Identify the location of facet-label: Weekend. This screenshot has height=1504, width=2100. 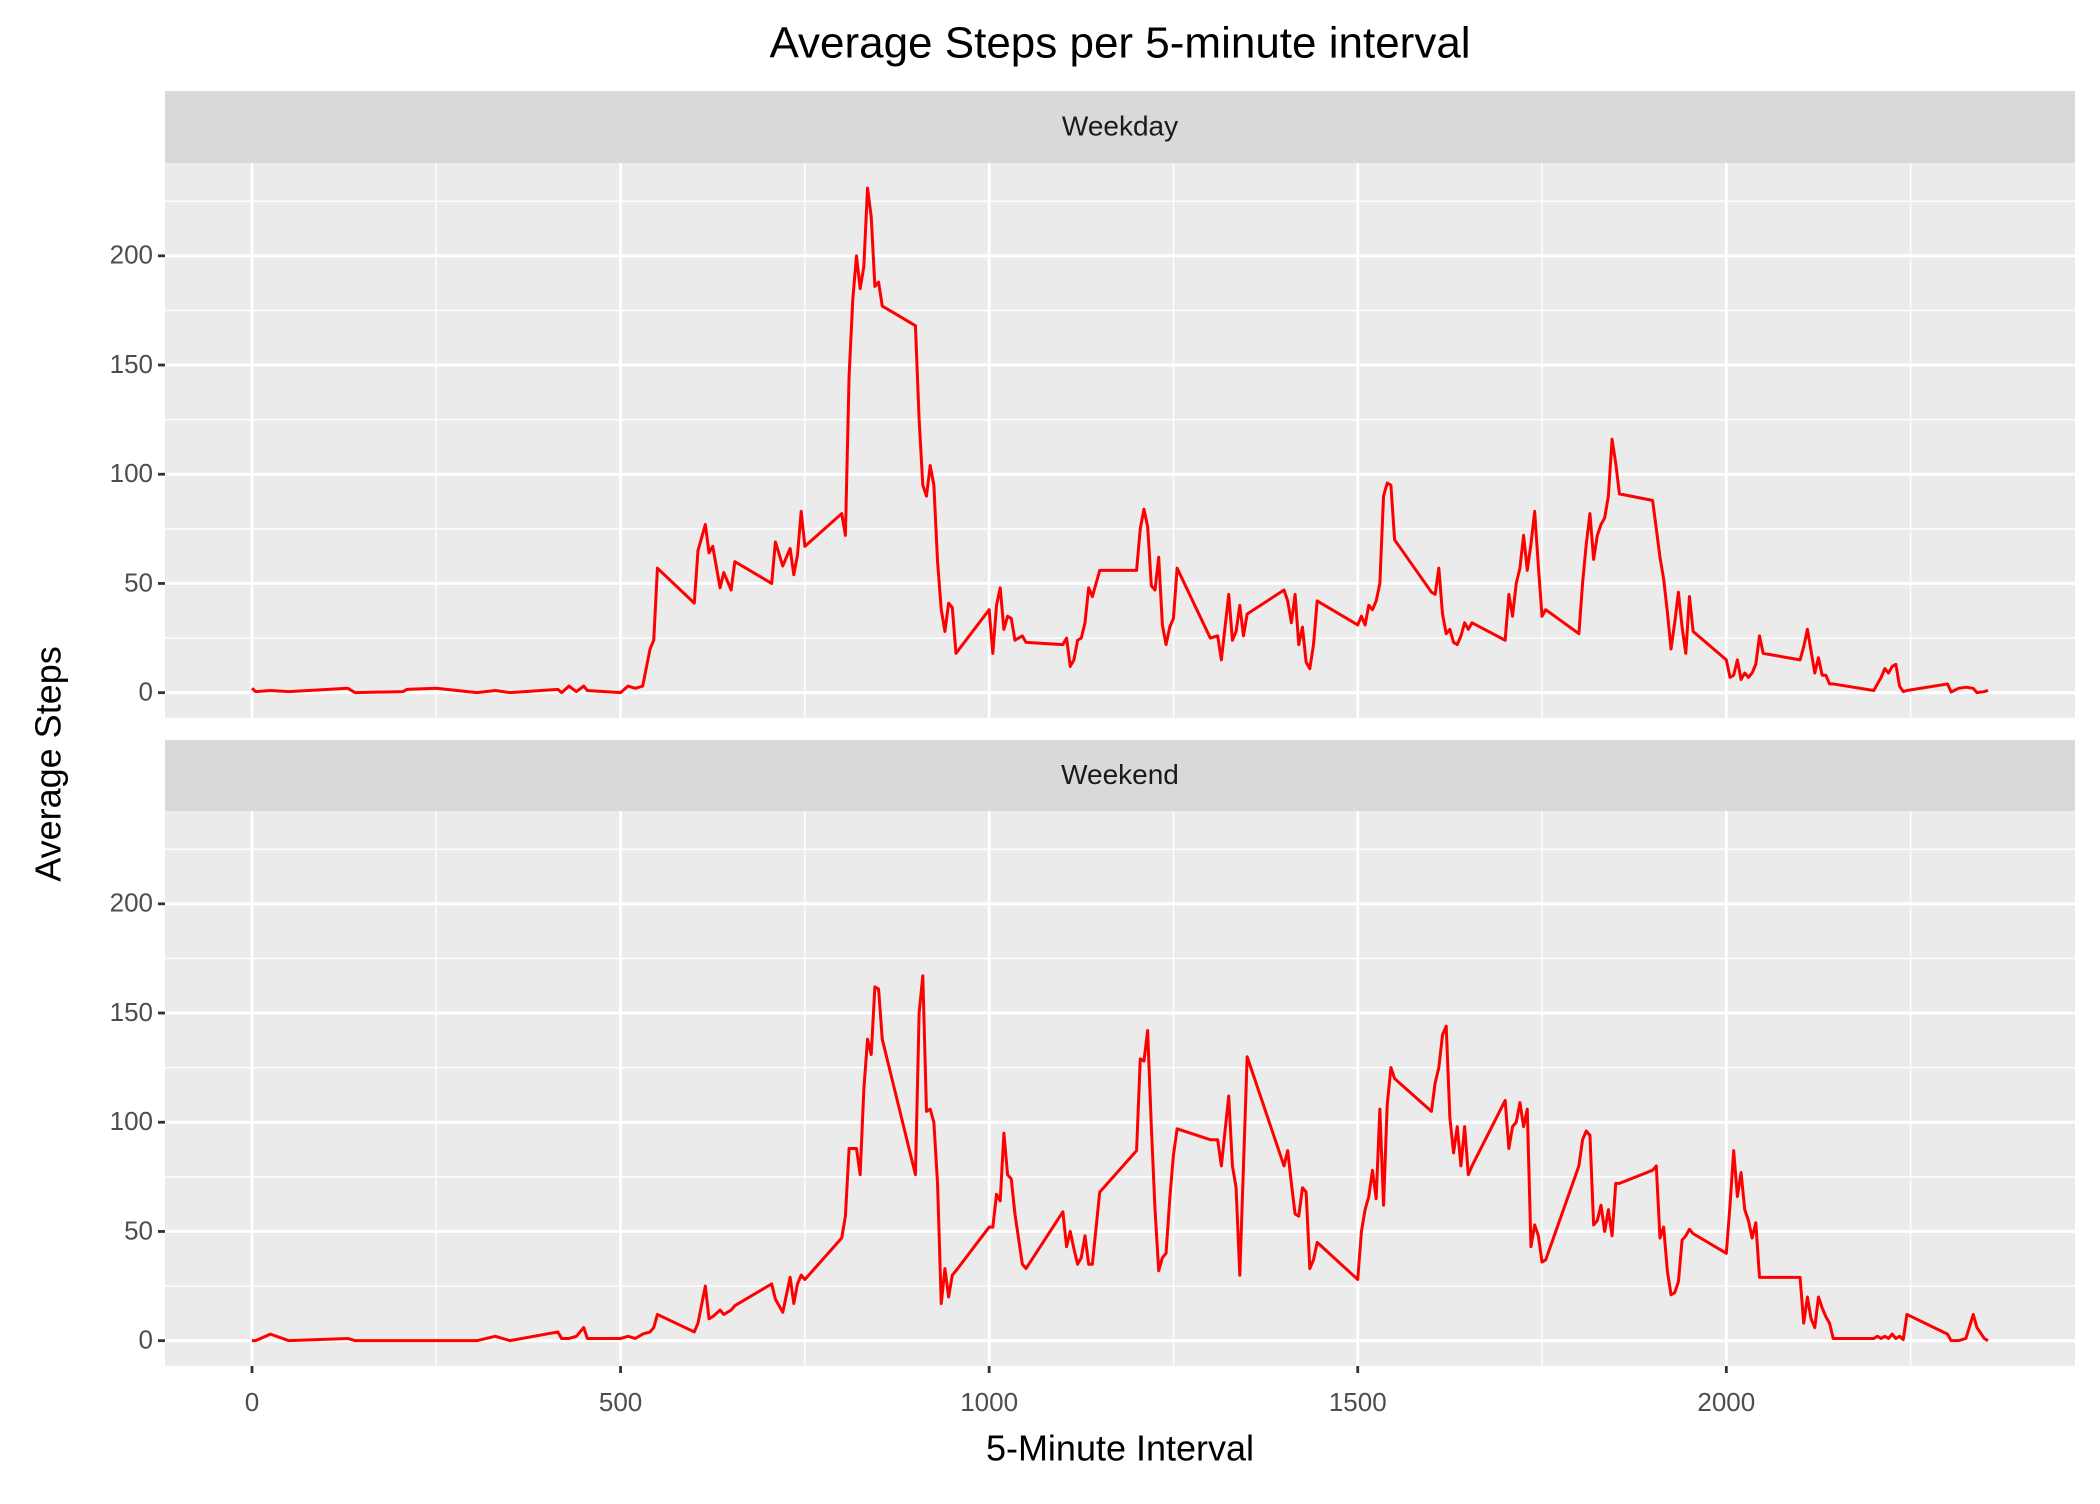
(1120, 774).